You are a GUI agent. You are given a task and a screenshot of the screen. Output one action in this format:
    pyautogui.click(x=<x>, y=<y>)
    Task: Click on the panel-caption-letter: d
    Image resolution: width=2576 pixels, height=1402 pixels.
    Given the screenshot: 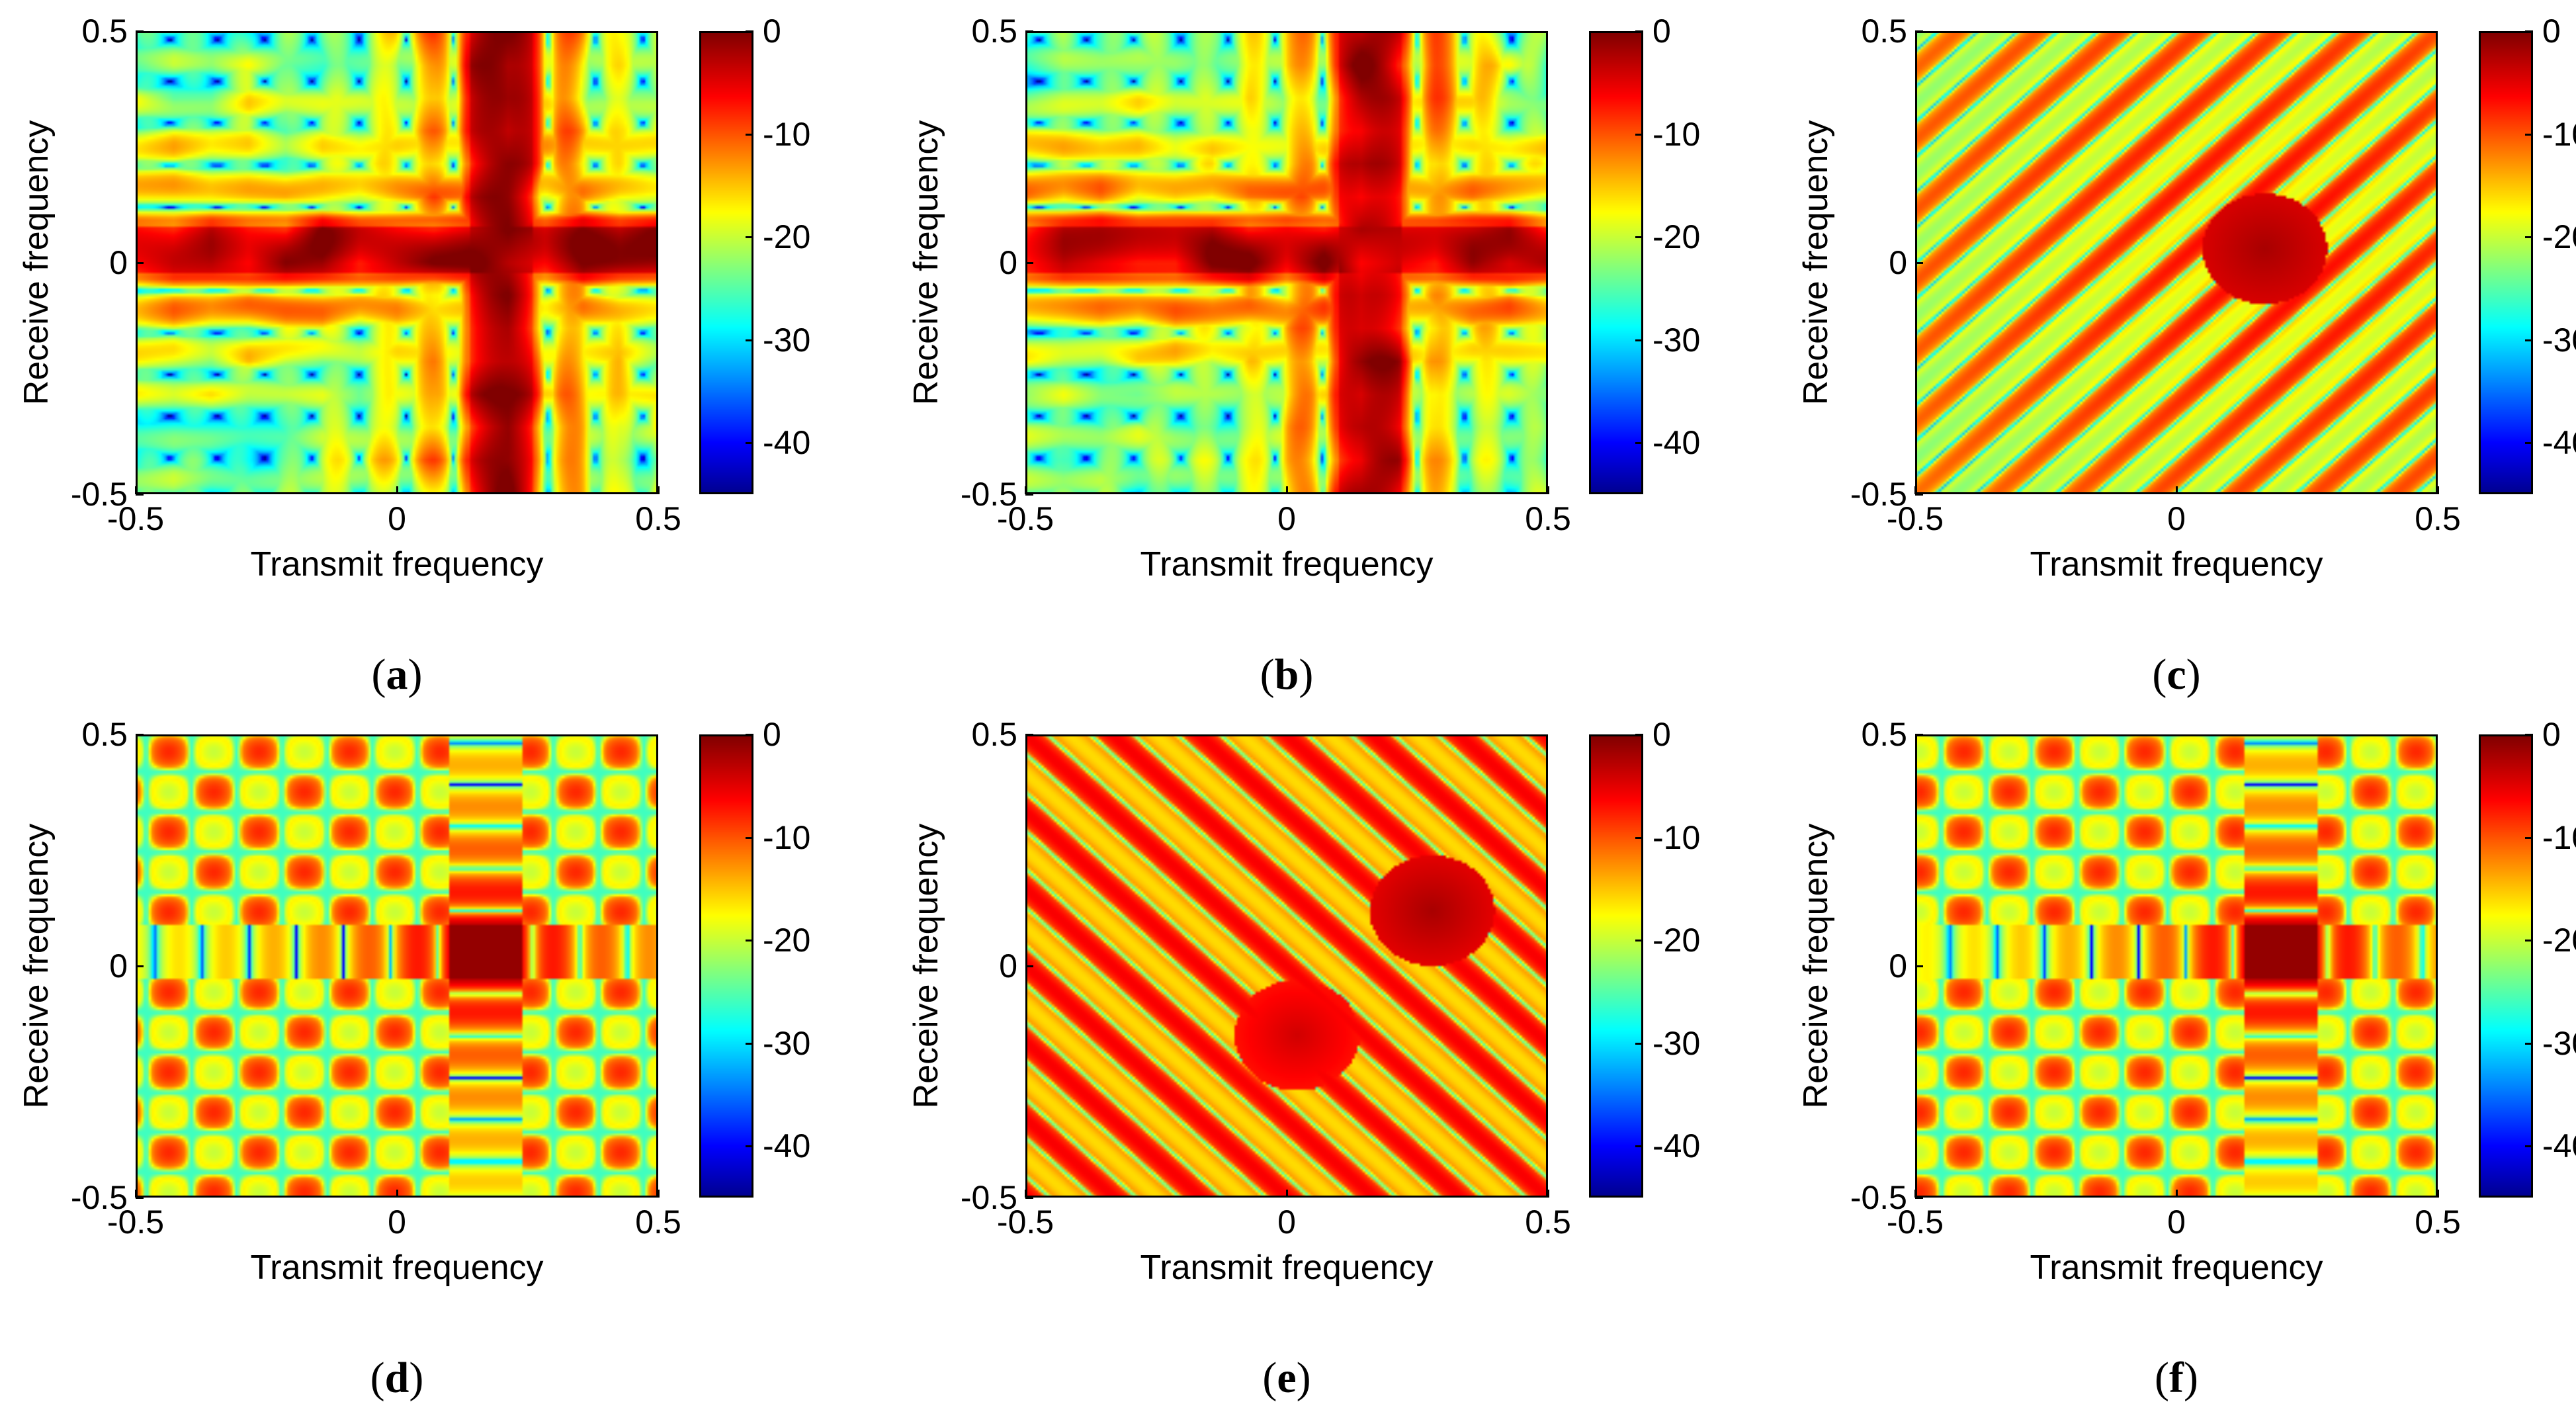 What is the action you would take?
    pyautogui.click(x=397, y=1378)
    